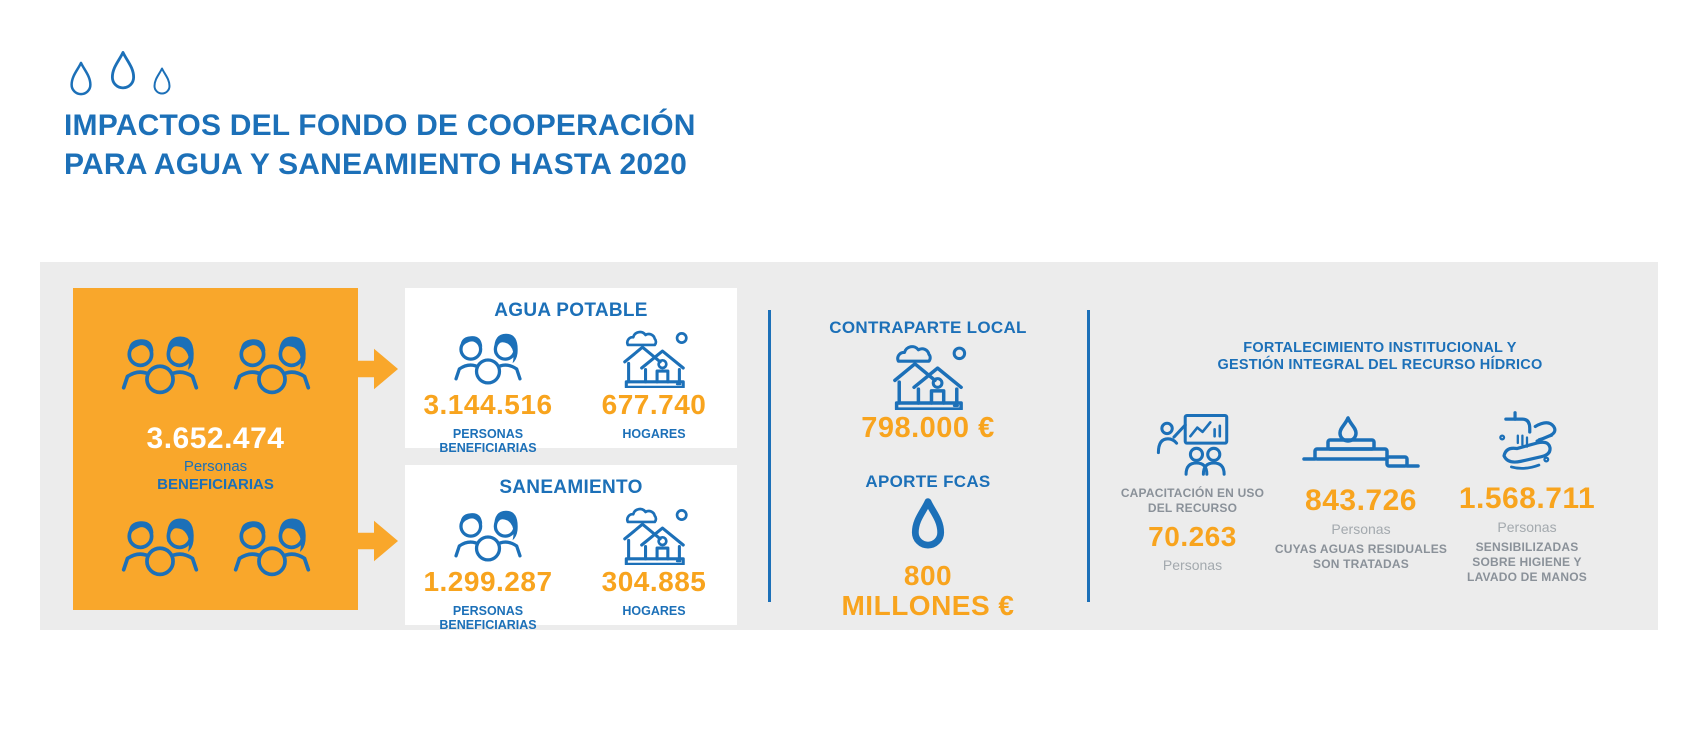 The image size is (1696, 741). What do you see at coordinates (1361, 447) in the screenshot?
I see `wastewater-treatment-icon` at bounding box center [1361, 447].